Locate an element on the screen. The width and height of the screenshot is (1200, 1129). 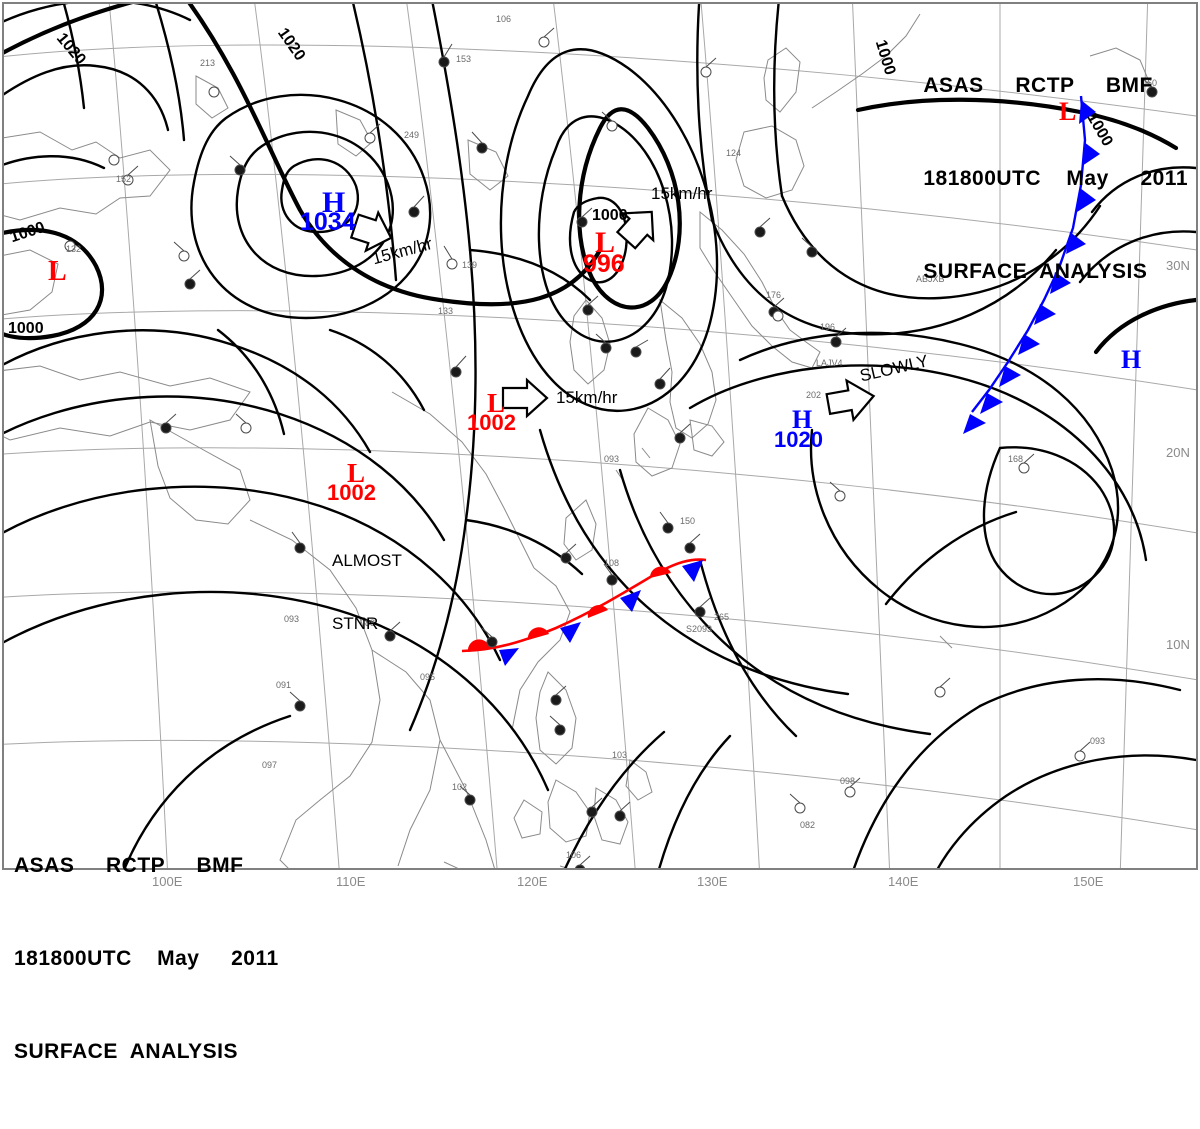
svg-text: LAJV4 is located at coordinates (829, 363).